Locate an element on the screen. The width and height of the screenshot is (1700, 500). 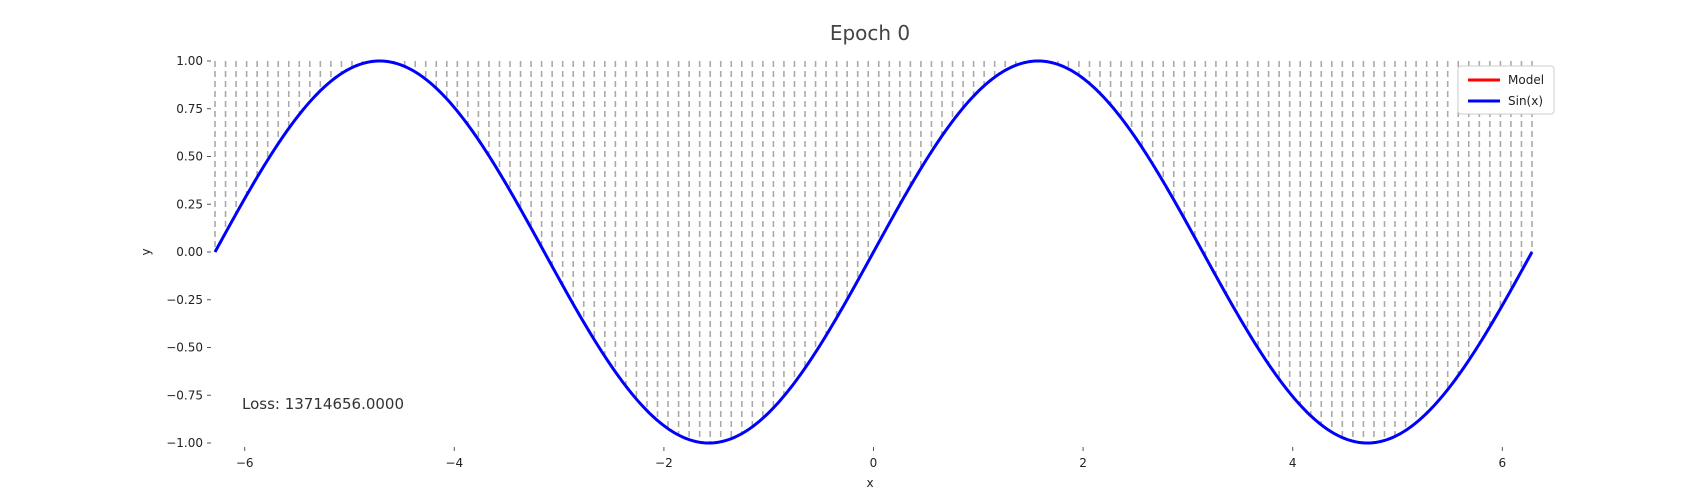
y-tick-label: 0.50 is located at coordinates (189, 157).